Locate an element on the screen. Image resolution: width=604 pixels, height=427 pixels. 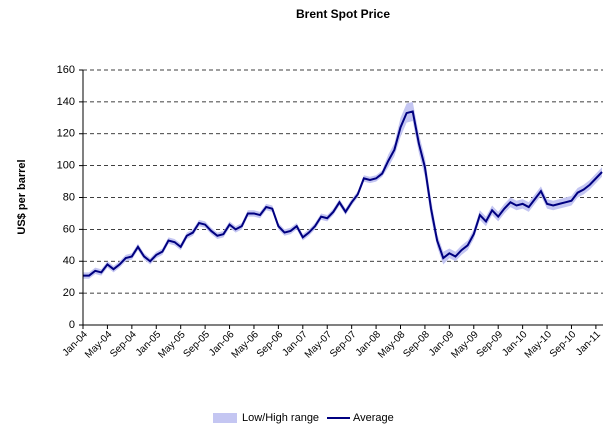
y-tick-label: 120 is located at coordinates (66, 134).